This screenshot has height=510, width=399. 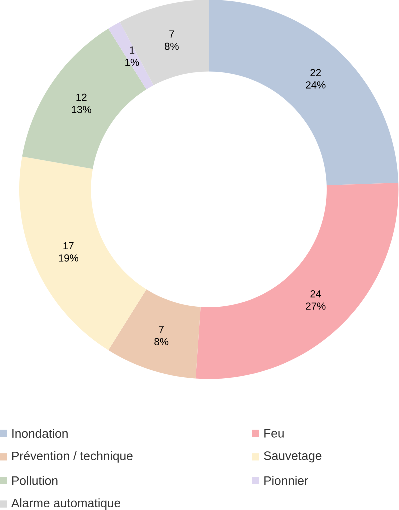 What do you see at coordinates (40, 433) in the screenshot?
I see `legend-label: Inondation` at bounding box center [40, 433].